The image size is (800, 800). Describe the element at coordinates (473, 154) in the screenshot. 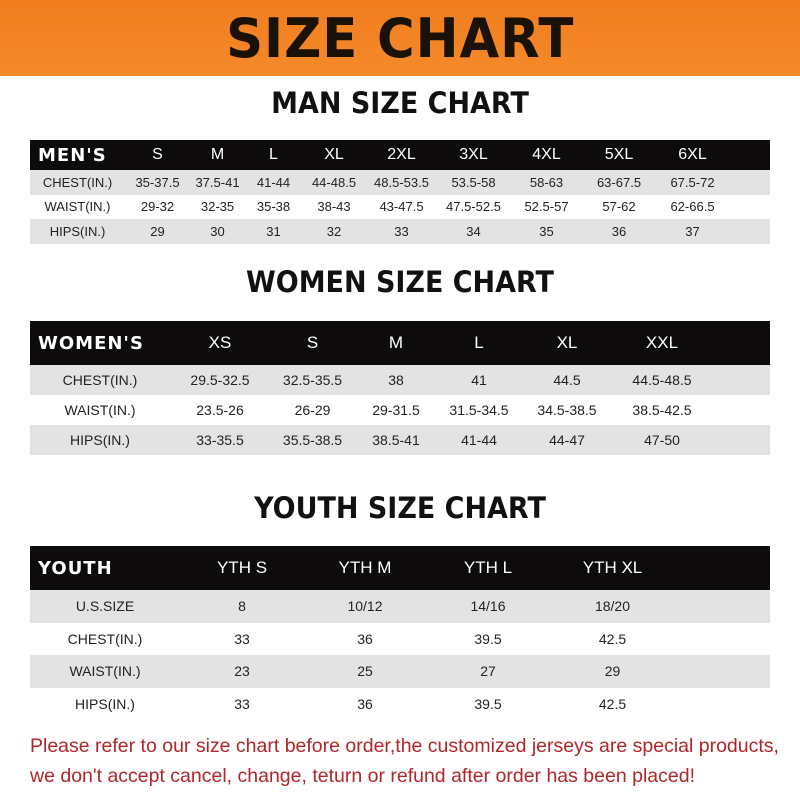

I see `size-header-cell: 3XL` at that location.